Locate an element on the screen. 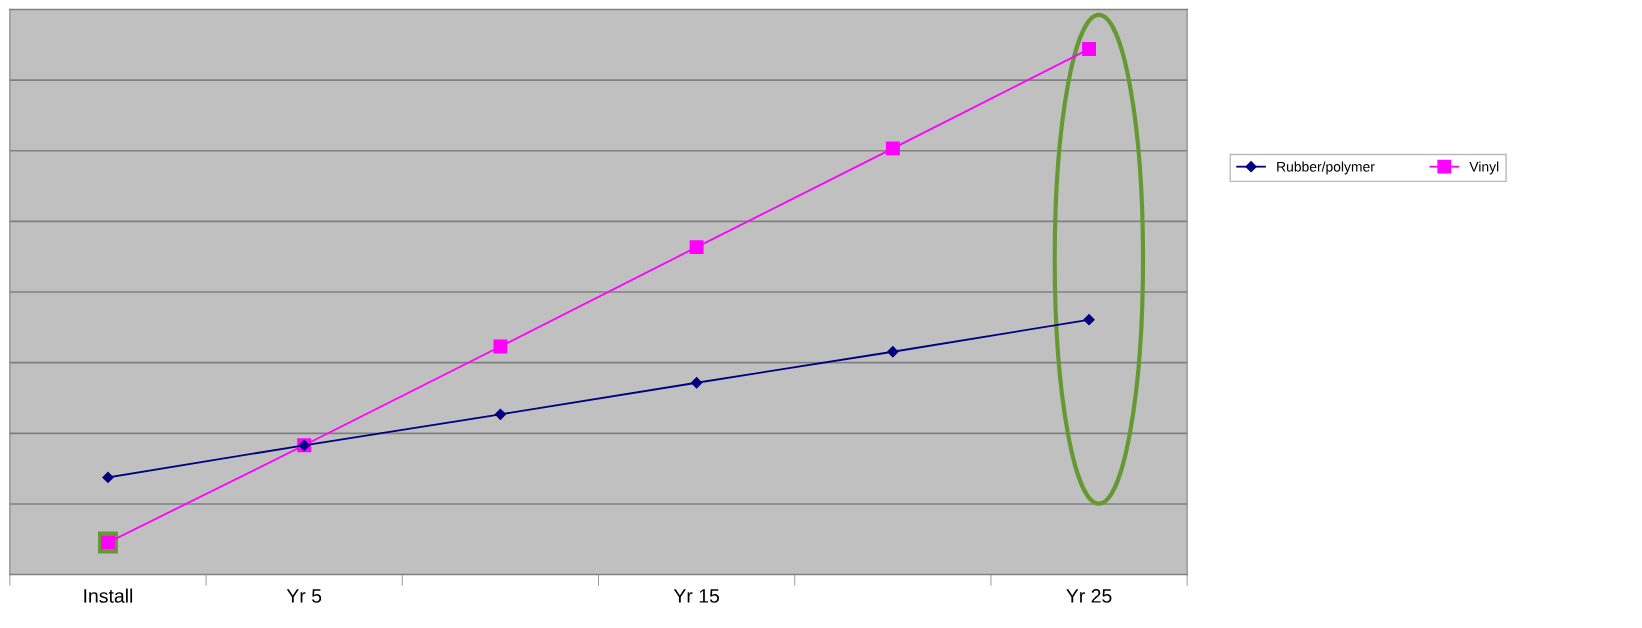  x-tick-label: Yr 25 is located at coordinates (1089, 596).